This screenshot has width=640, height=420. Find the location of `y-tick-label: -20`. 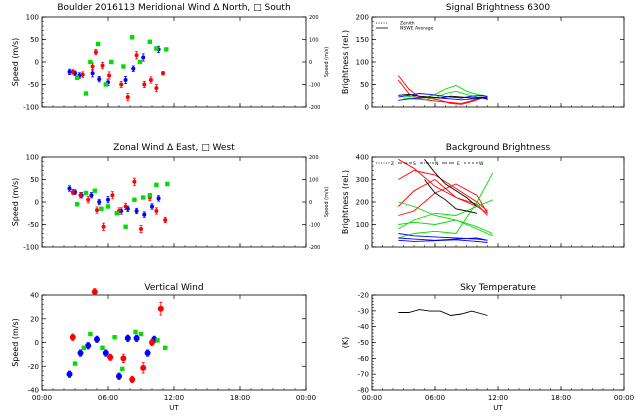

y-tick-label: -20 is located at coordinates (363, 296).